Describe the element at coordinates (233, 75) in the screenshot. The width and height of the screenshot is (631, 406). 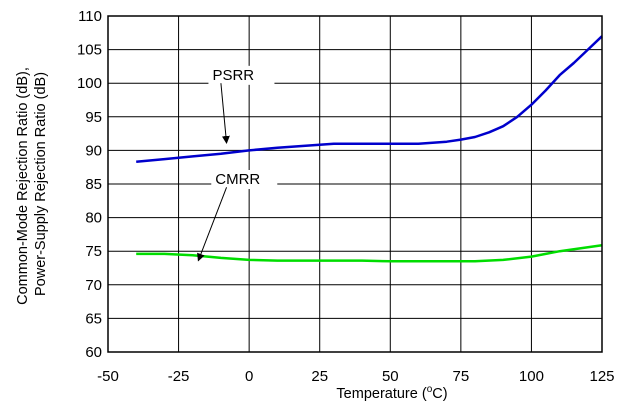
I see `annotation-label-psrr: PSRR` at that location.